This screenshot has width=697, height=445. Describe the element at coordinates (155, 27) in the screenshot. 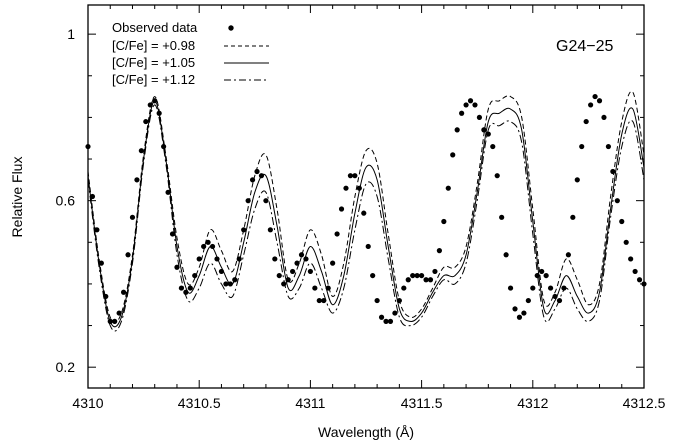

I see `legend-label-observed: Observed data` at that location.